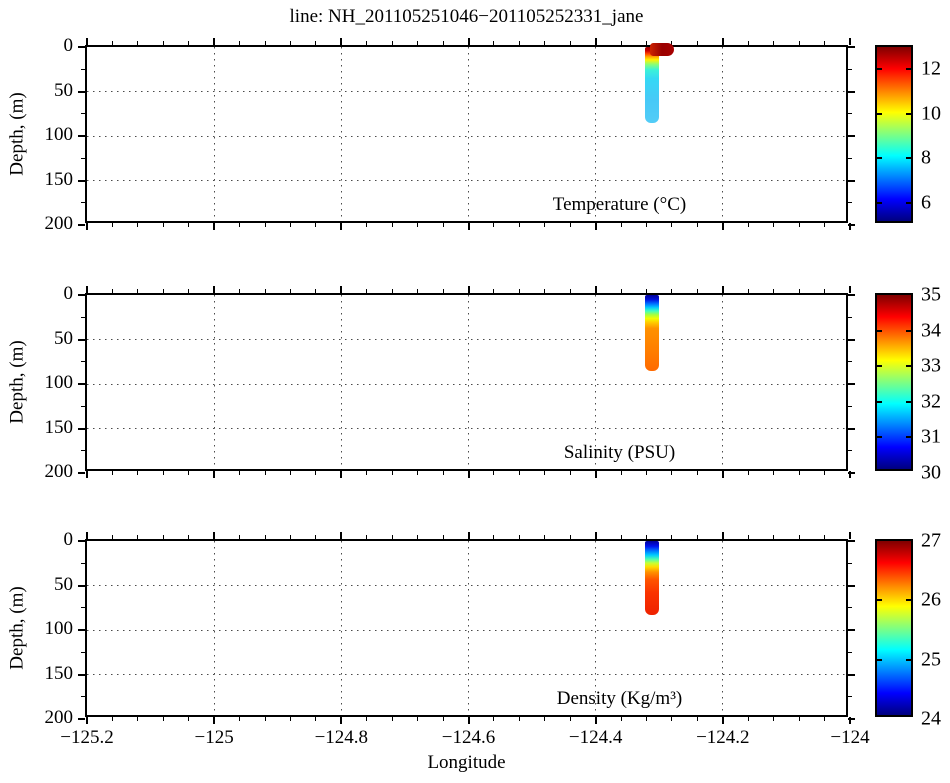 The height and width of the screenshot is (783, 950). Describe the element at coordinates (17, 628) in the screenshot. I see `y-axis-title-text: Depth, (m)` at that location.